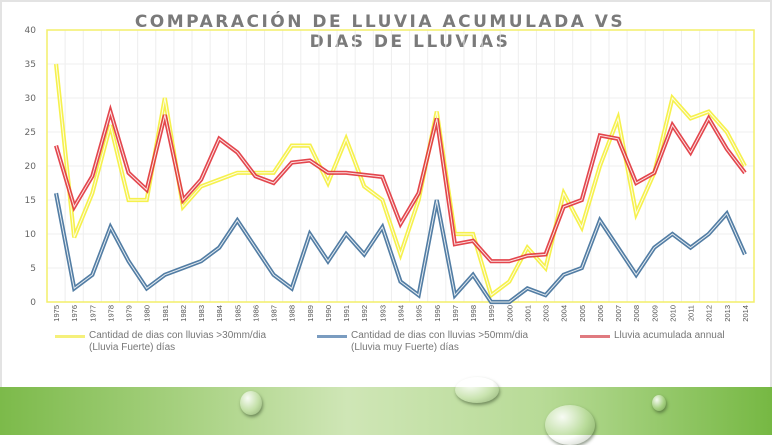  I want to click on x-tick-label: 1994, so click(401, 313).